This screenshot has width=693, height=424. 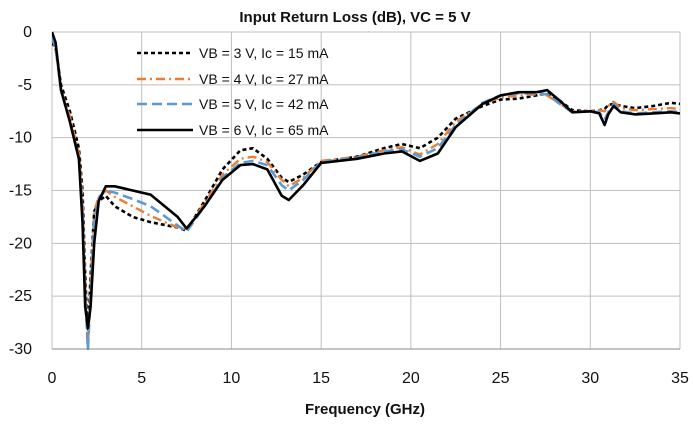 What do you see at coordinates (20, 349) in the screenshot?
I see `y-tick-label: -30` at bounding box center [20, 349].